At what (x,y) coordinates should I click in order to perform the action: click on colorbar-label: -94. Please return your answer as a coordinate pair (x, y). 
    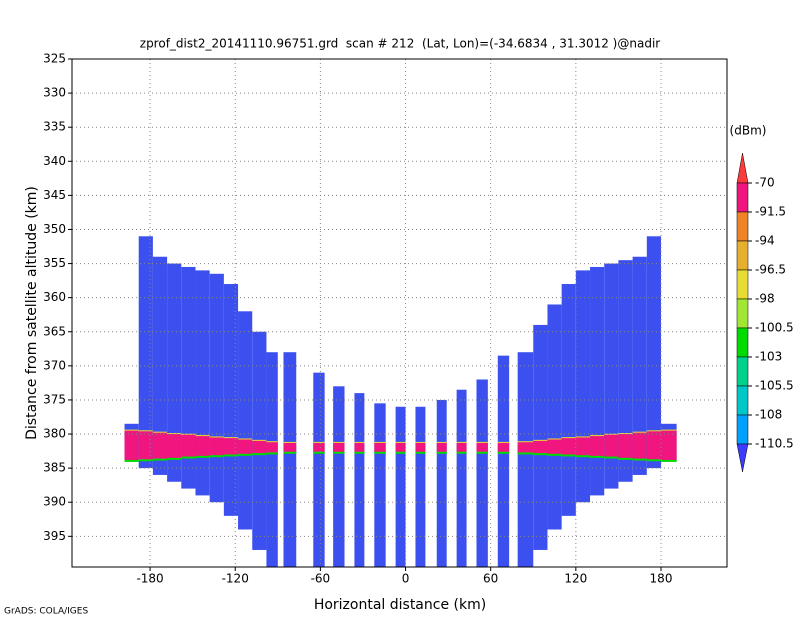
    Looking at the image, I should click on (765, 241).